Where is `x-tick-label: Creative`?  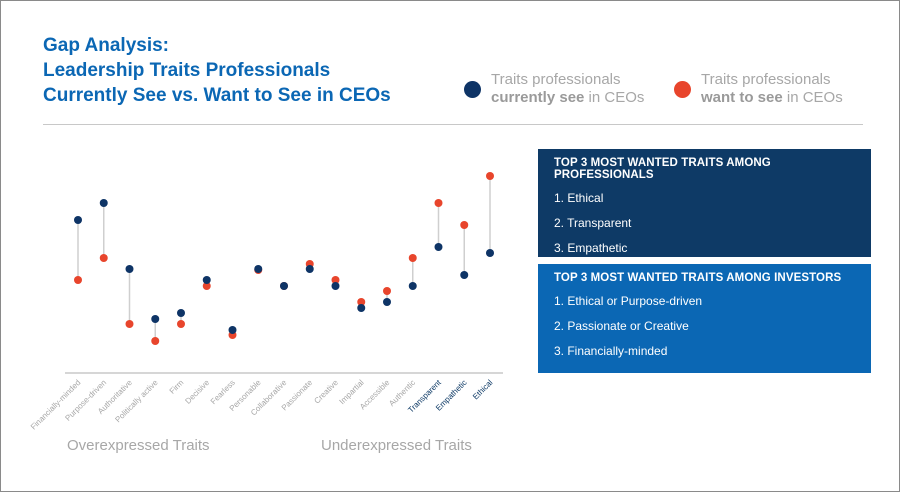
x-tick-label: Creative is located at coordinates (326, 392).